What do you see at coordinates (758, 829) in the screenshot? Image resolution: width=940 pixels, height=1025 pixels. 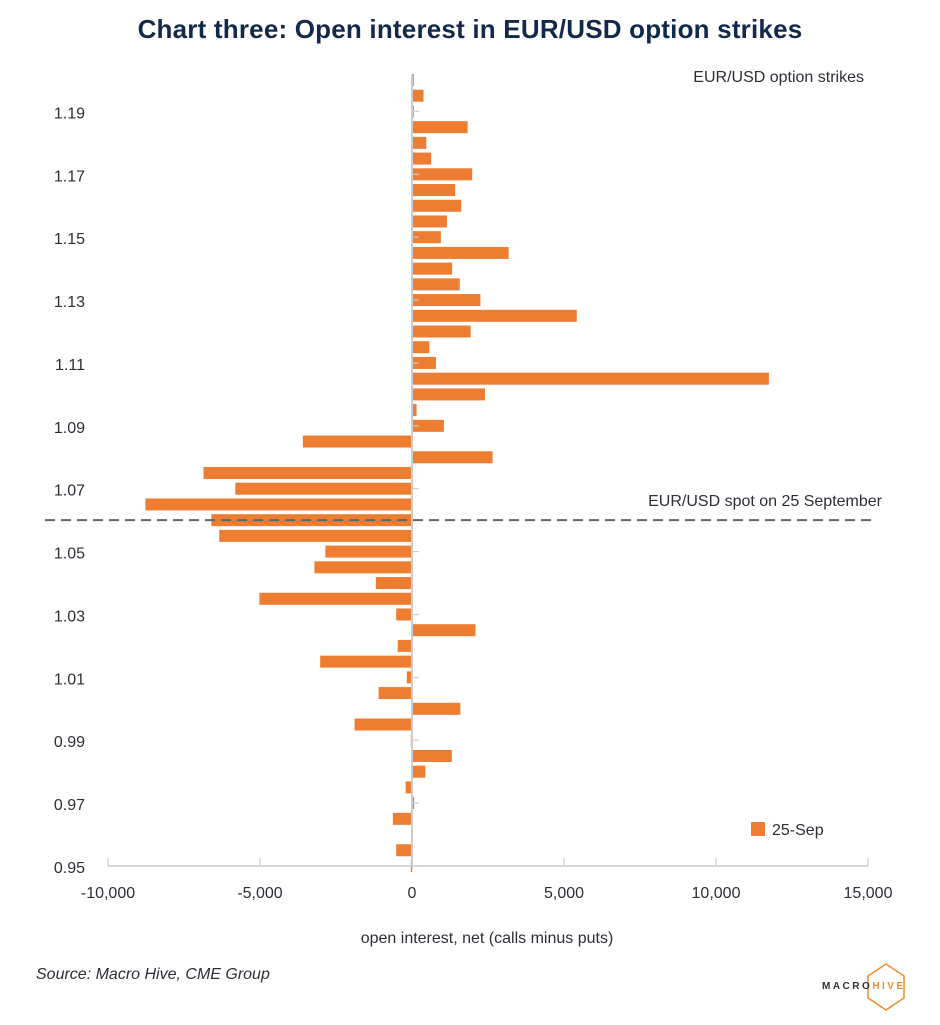 I see `legend-swatch` at bounding box center [758, 829].